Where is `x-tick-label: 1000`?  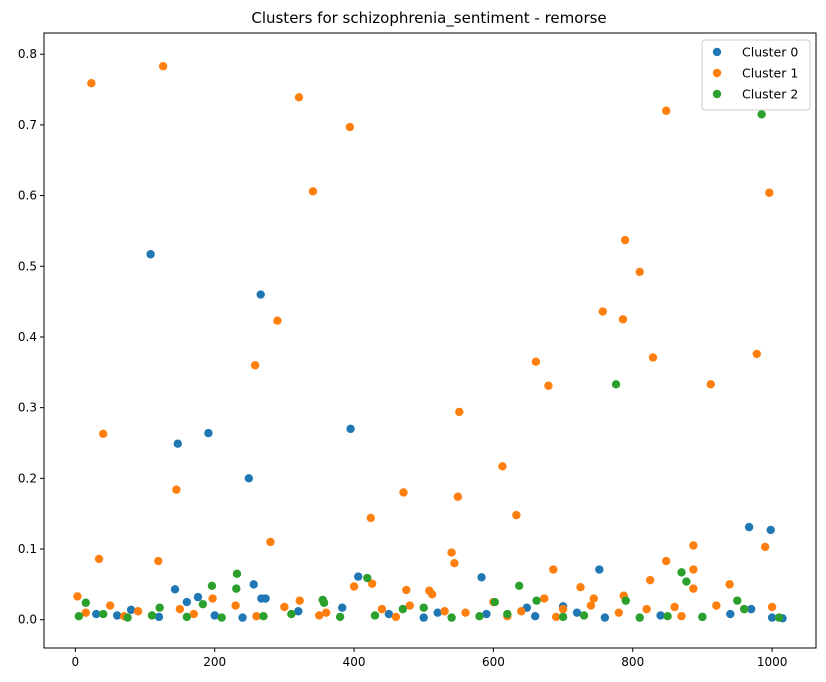 x-tick-label: 1000 is located at coordinates (772, 662).